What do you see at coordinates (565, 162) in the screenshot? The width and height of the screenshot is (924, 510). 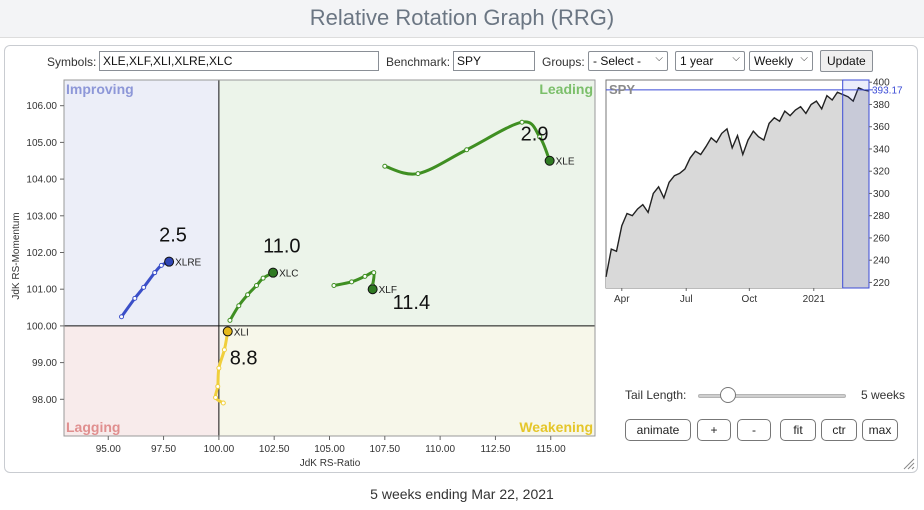 I see `tail-symbol-xle: XLE` at bounding box center [565, 162].